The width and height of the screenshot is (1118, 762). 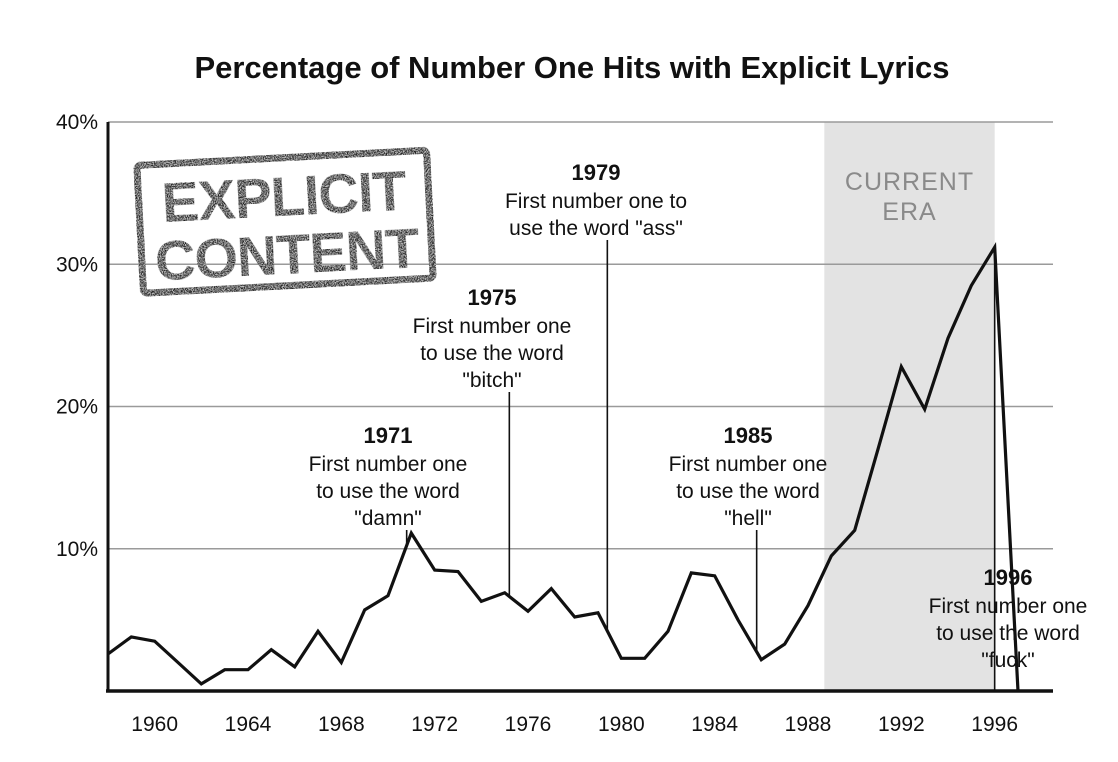 What do you see at coordinates (387, 518) in the screenshot?
I see `annotation-text: "damn"` at bounding box center [387, 518].